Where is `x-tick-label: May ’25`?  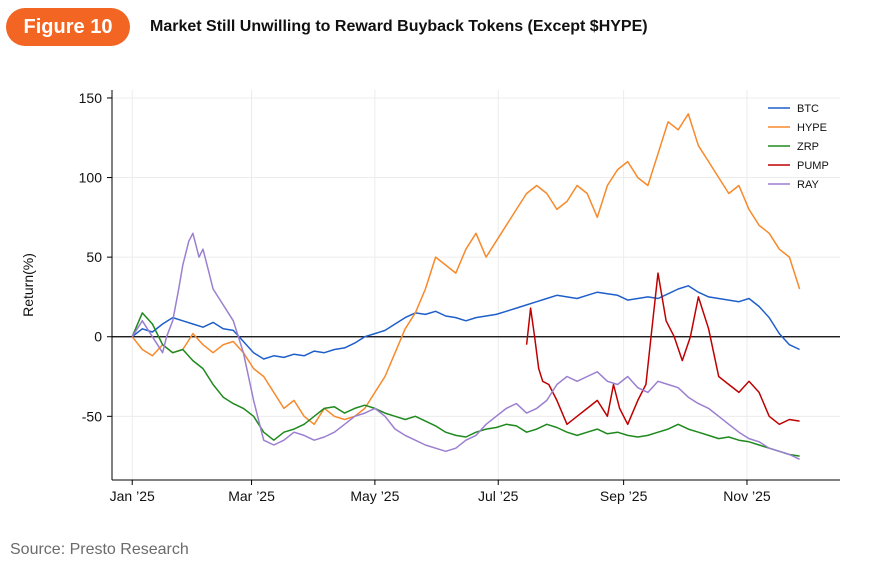 x-tick-label: May ’25 is located at coordinates (374, 496).